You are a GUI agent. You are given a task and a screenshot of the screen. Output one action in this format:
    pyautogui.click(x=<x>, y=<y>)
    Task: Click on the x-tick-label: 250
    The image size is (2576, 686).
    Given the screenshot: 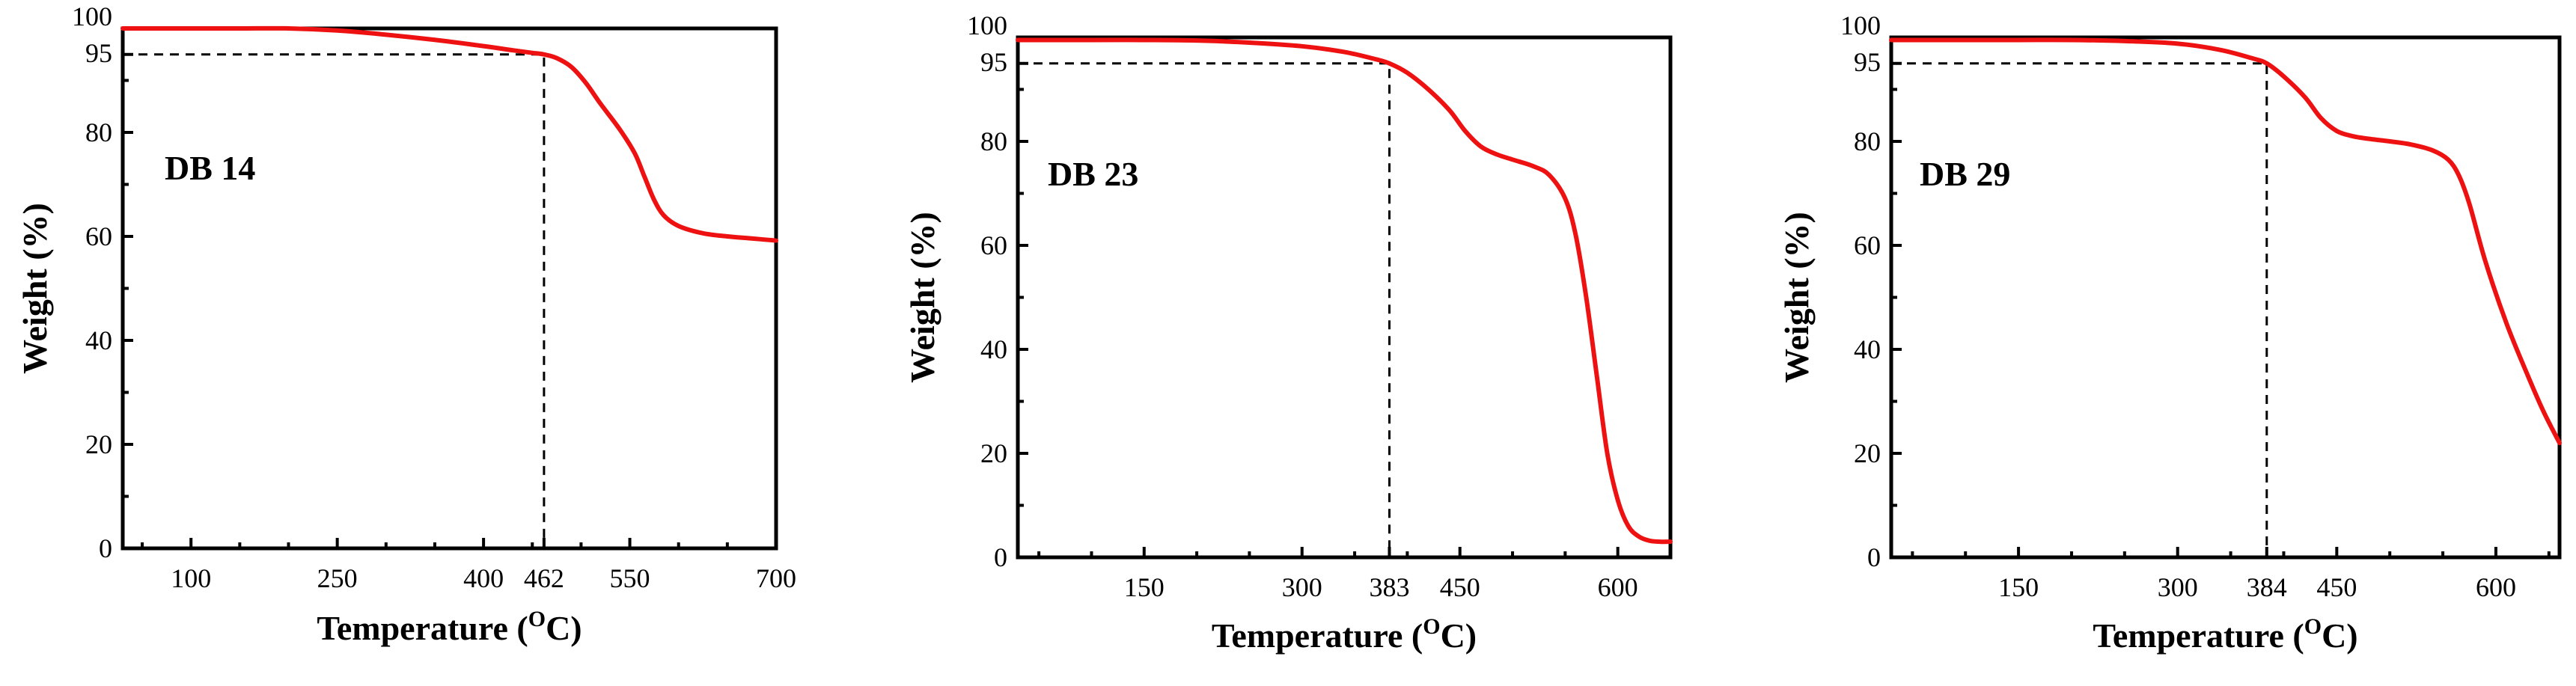 What is the action you would take?
    pyautogui.click(x=337, y=578)
    